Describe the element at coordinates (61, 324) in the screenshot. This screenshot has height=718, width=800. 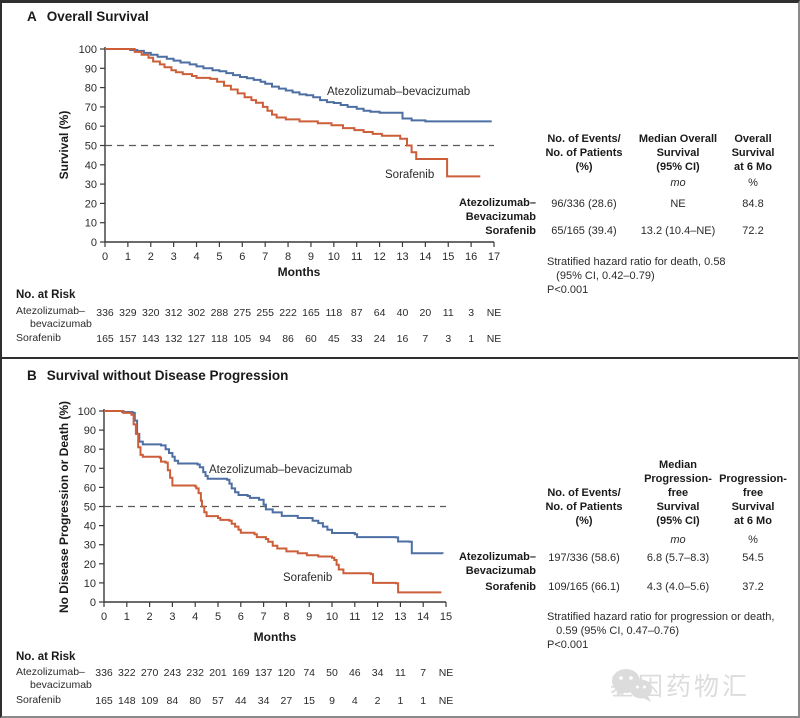
I see `panel-a-risk-row1-label-line2: bevacizumab` at that location.